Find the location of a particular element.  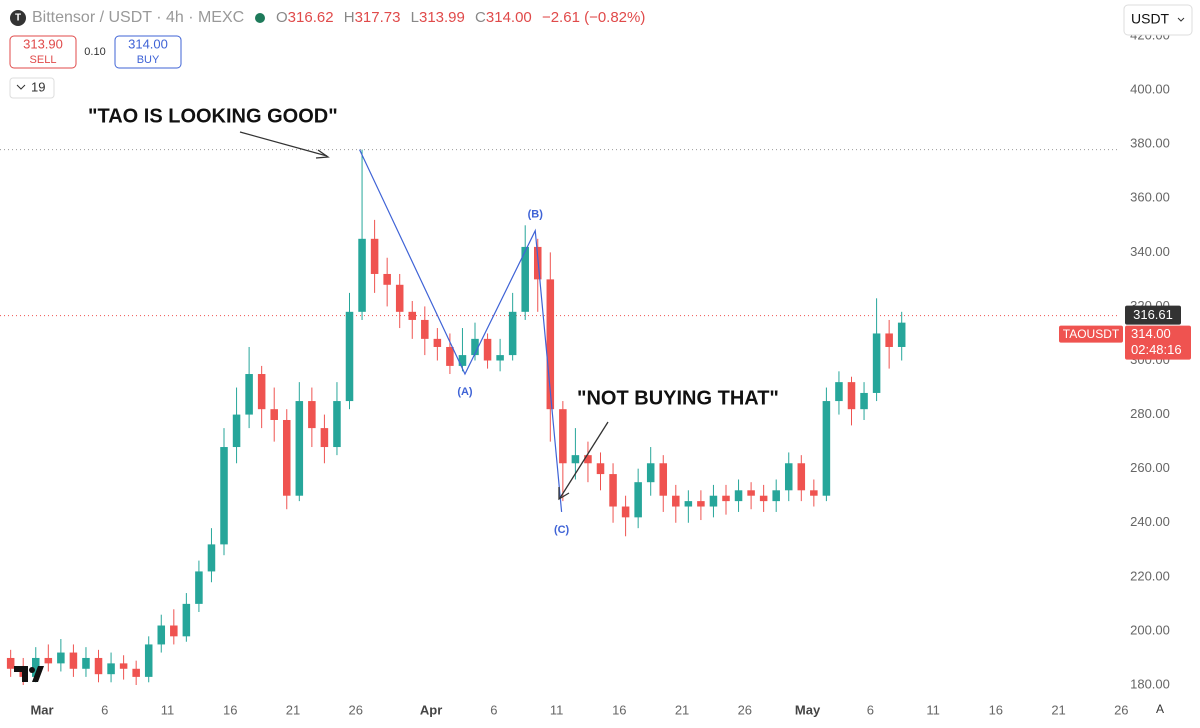

y-tick-label: 200.00 is located at coordinates (1150, 629).